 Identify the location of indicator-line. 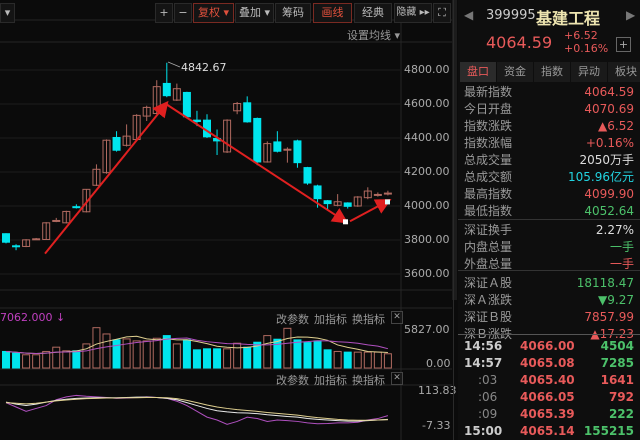
(196, 409).